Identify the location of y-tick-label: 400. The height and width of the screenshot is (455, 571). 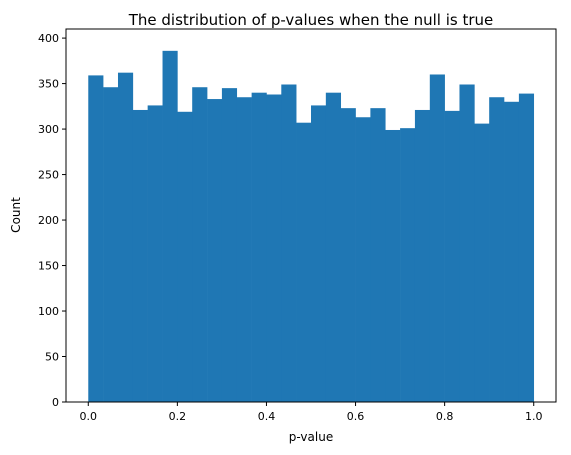
(48, 38).